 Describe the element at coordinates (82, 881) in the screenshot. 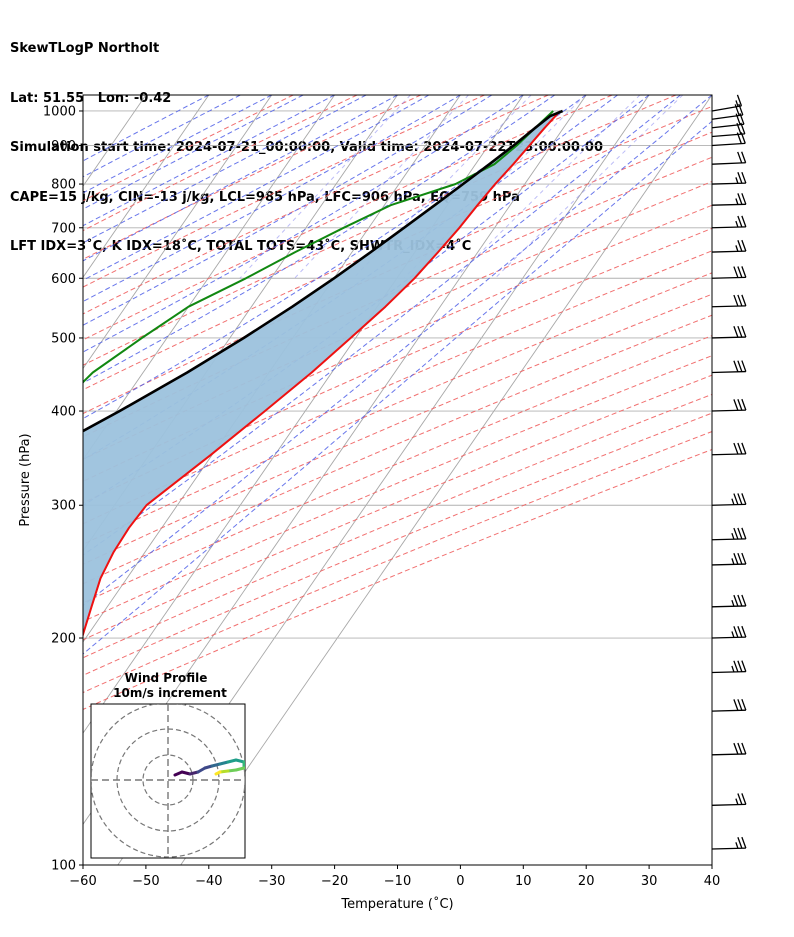

I see `x-tick-label: −60` at that location.